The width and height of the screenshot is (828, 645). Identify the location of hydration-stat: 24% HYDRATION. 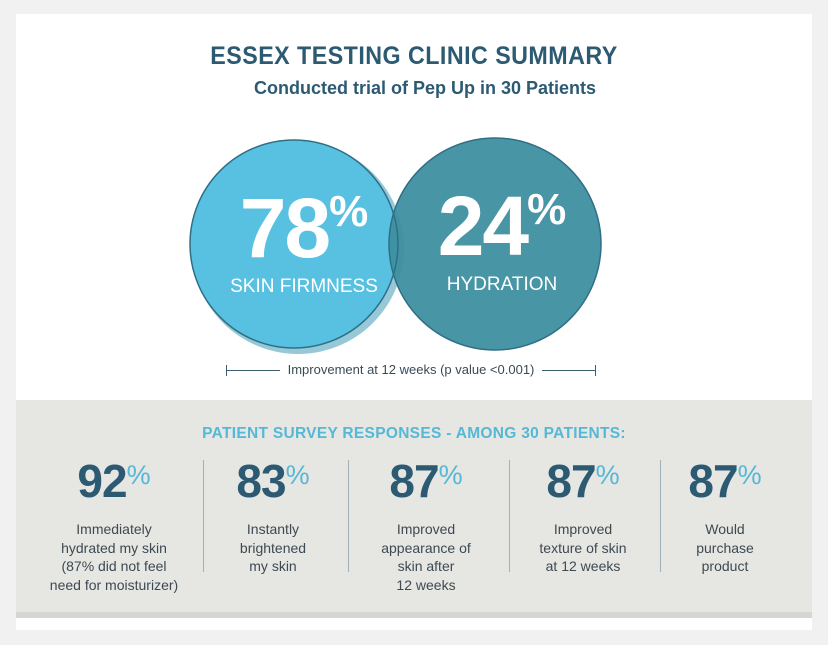
(502, 240).